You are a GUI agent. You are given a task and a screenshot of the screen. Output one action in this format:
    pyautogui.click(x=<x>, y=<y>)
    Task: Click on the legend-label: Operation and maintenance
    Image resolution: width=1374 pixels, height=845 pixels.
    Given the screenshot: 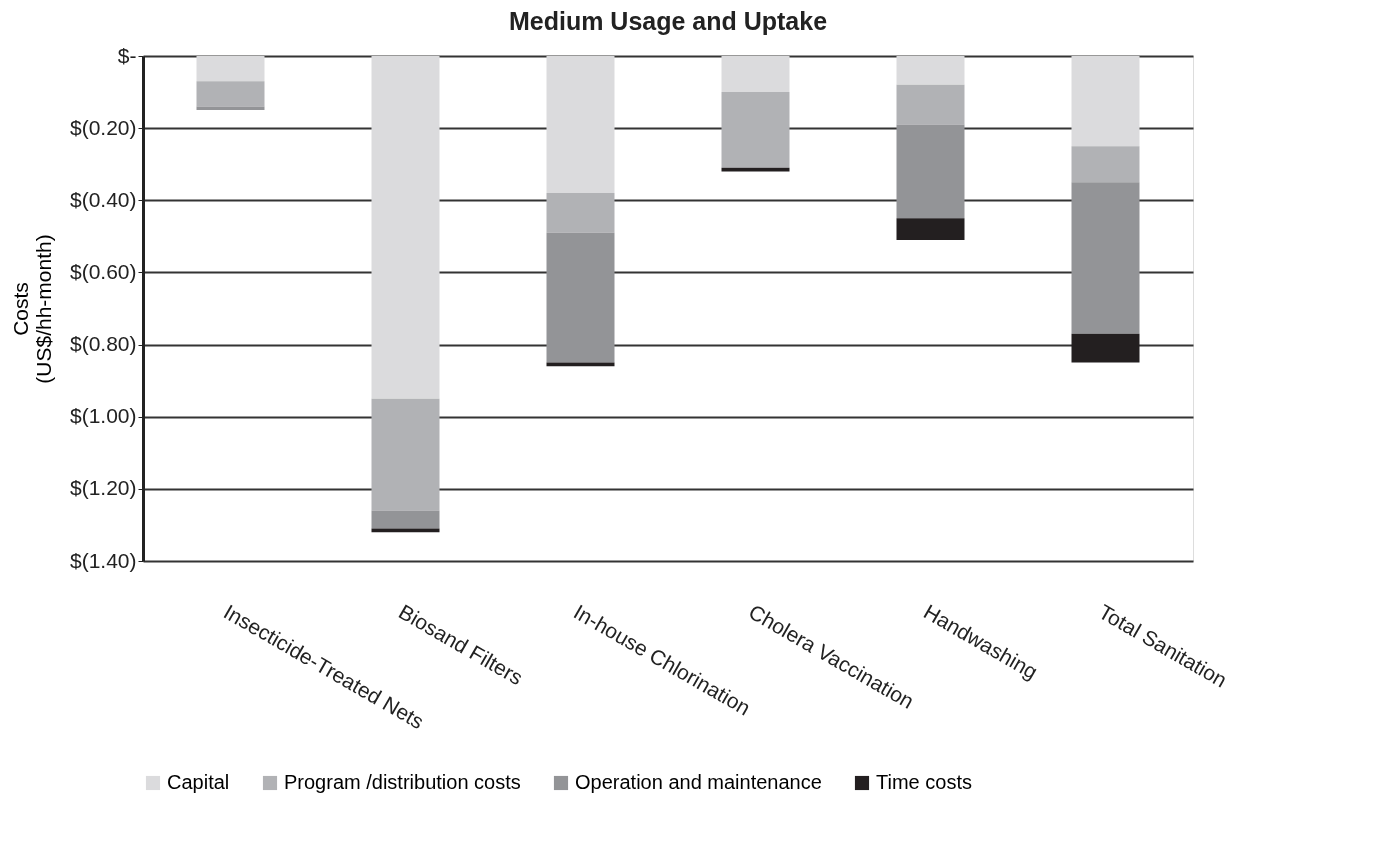 What is the action you would take?
    pyautogui.click(x=698, y=782)
    